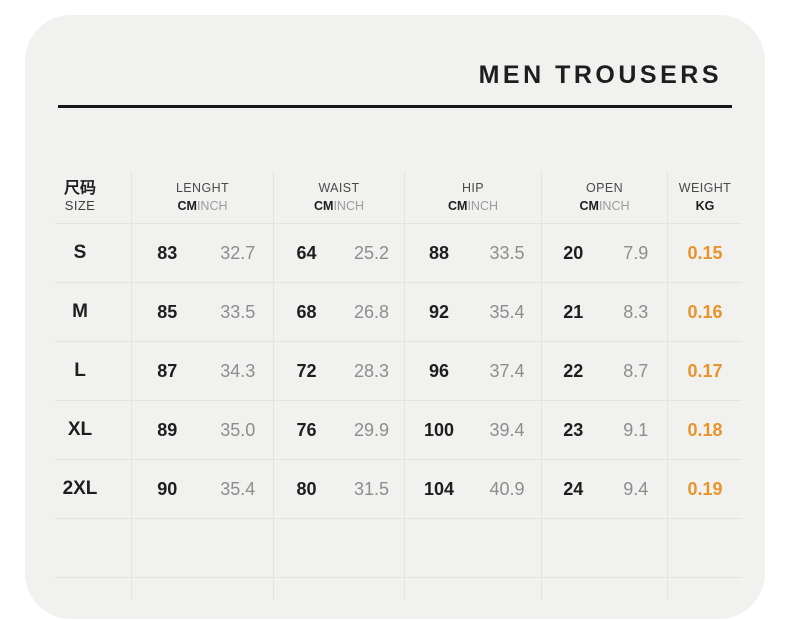 This screenshot has width=790, height=620. What do you see at coordinates (212, 206) in the screenshot?
I see `length-inch-subheader: INCH` at bounding box center [212, 206].